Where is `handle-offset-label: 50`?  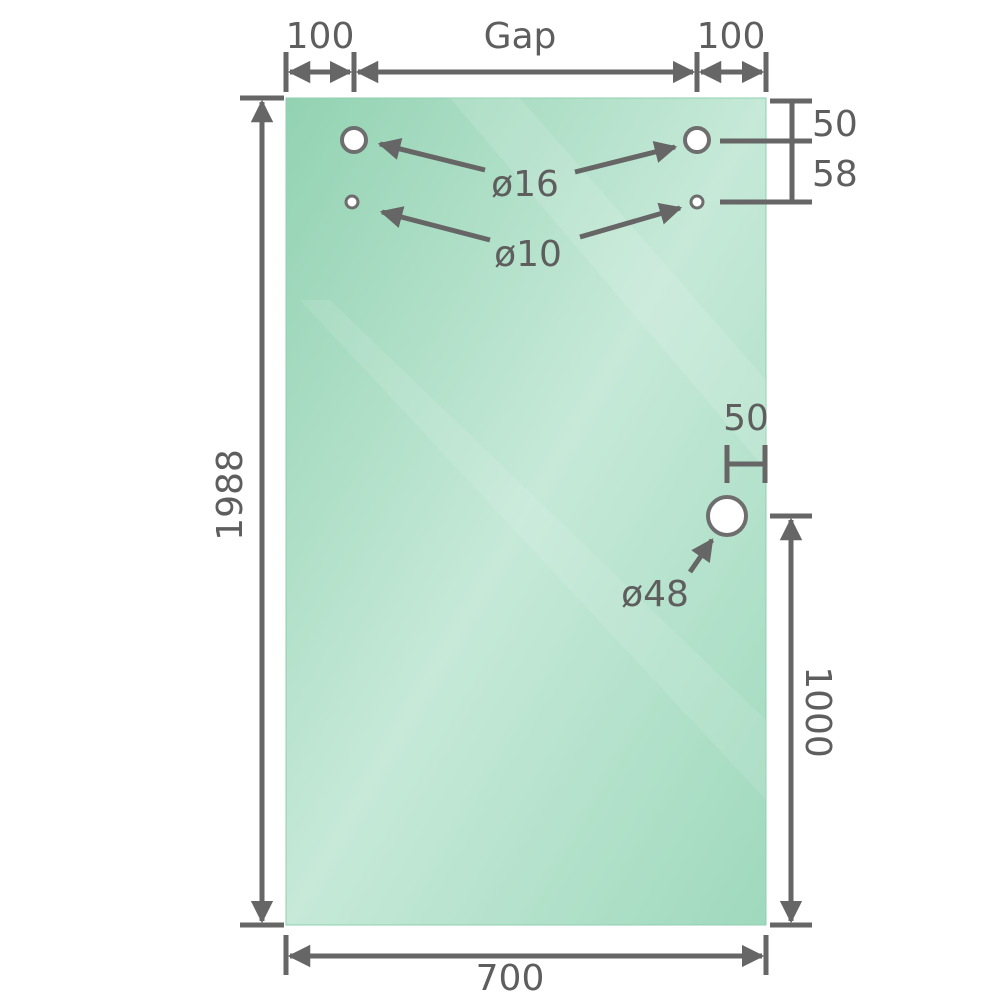
handle-offset-label: 50 is located at coordinates (746, 418).